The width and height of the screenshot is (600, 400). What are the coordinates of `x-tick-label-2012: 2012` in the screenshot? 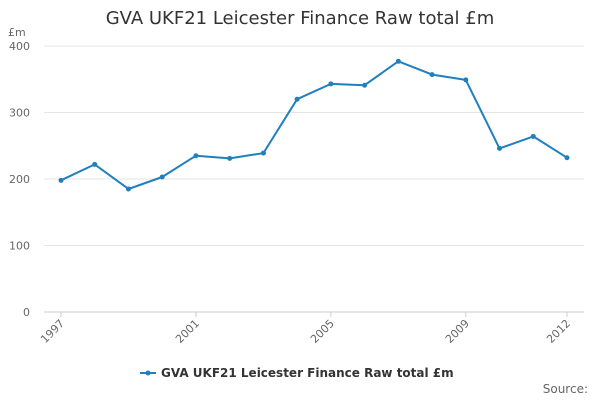 It's located at (558, 331).